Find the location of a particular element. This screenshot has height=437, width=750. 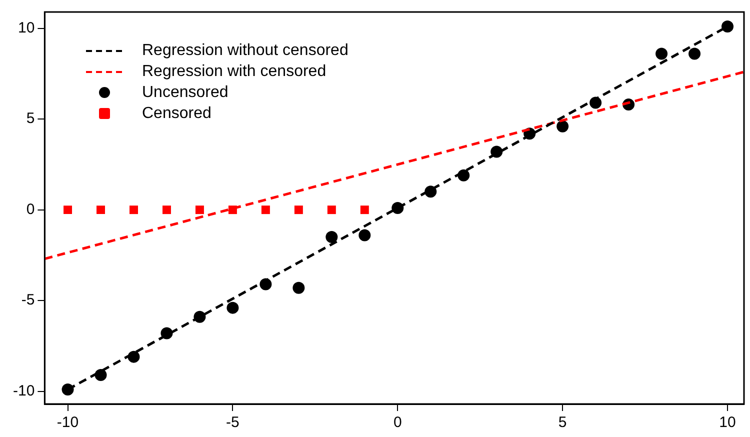

y-tick-label: 10 is located at coordinates (26, 27).